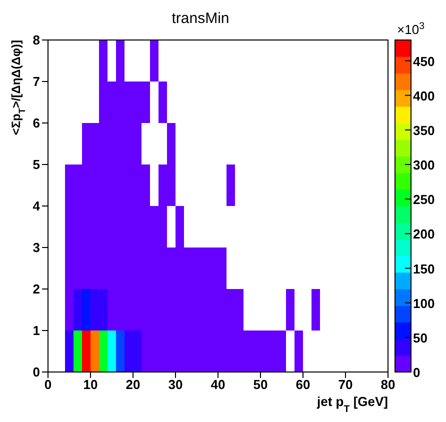  I want to click on y-tick-label: 7, so click(36, 82).